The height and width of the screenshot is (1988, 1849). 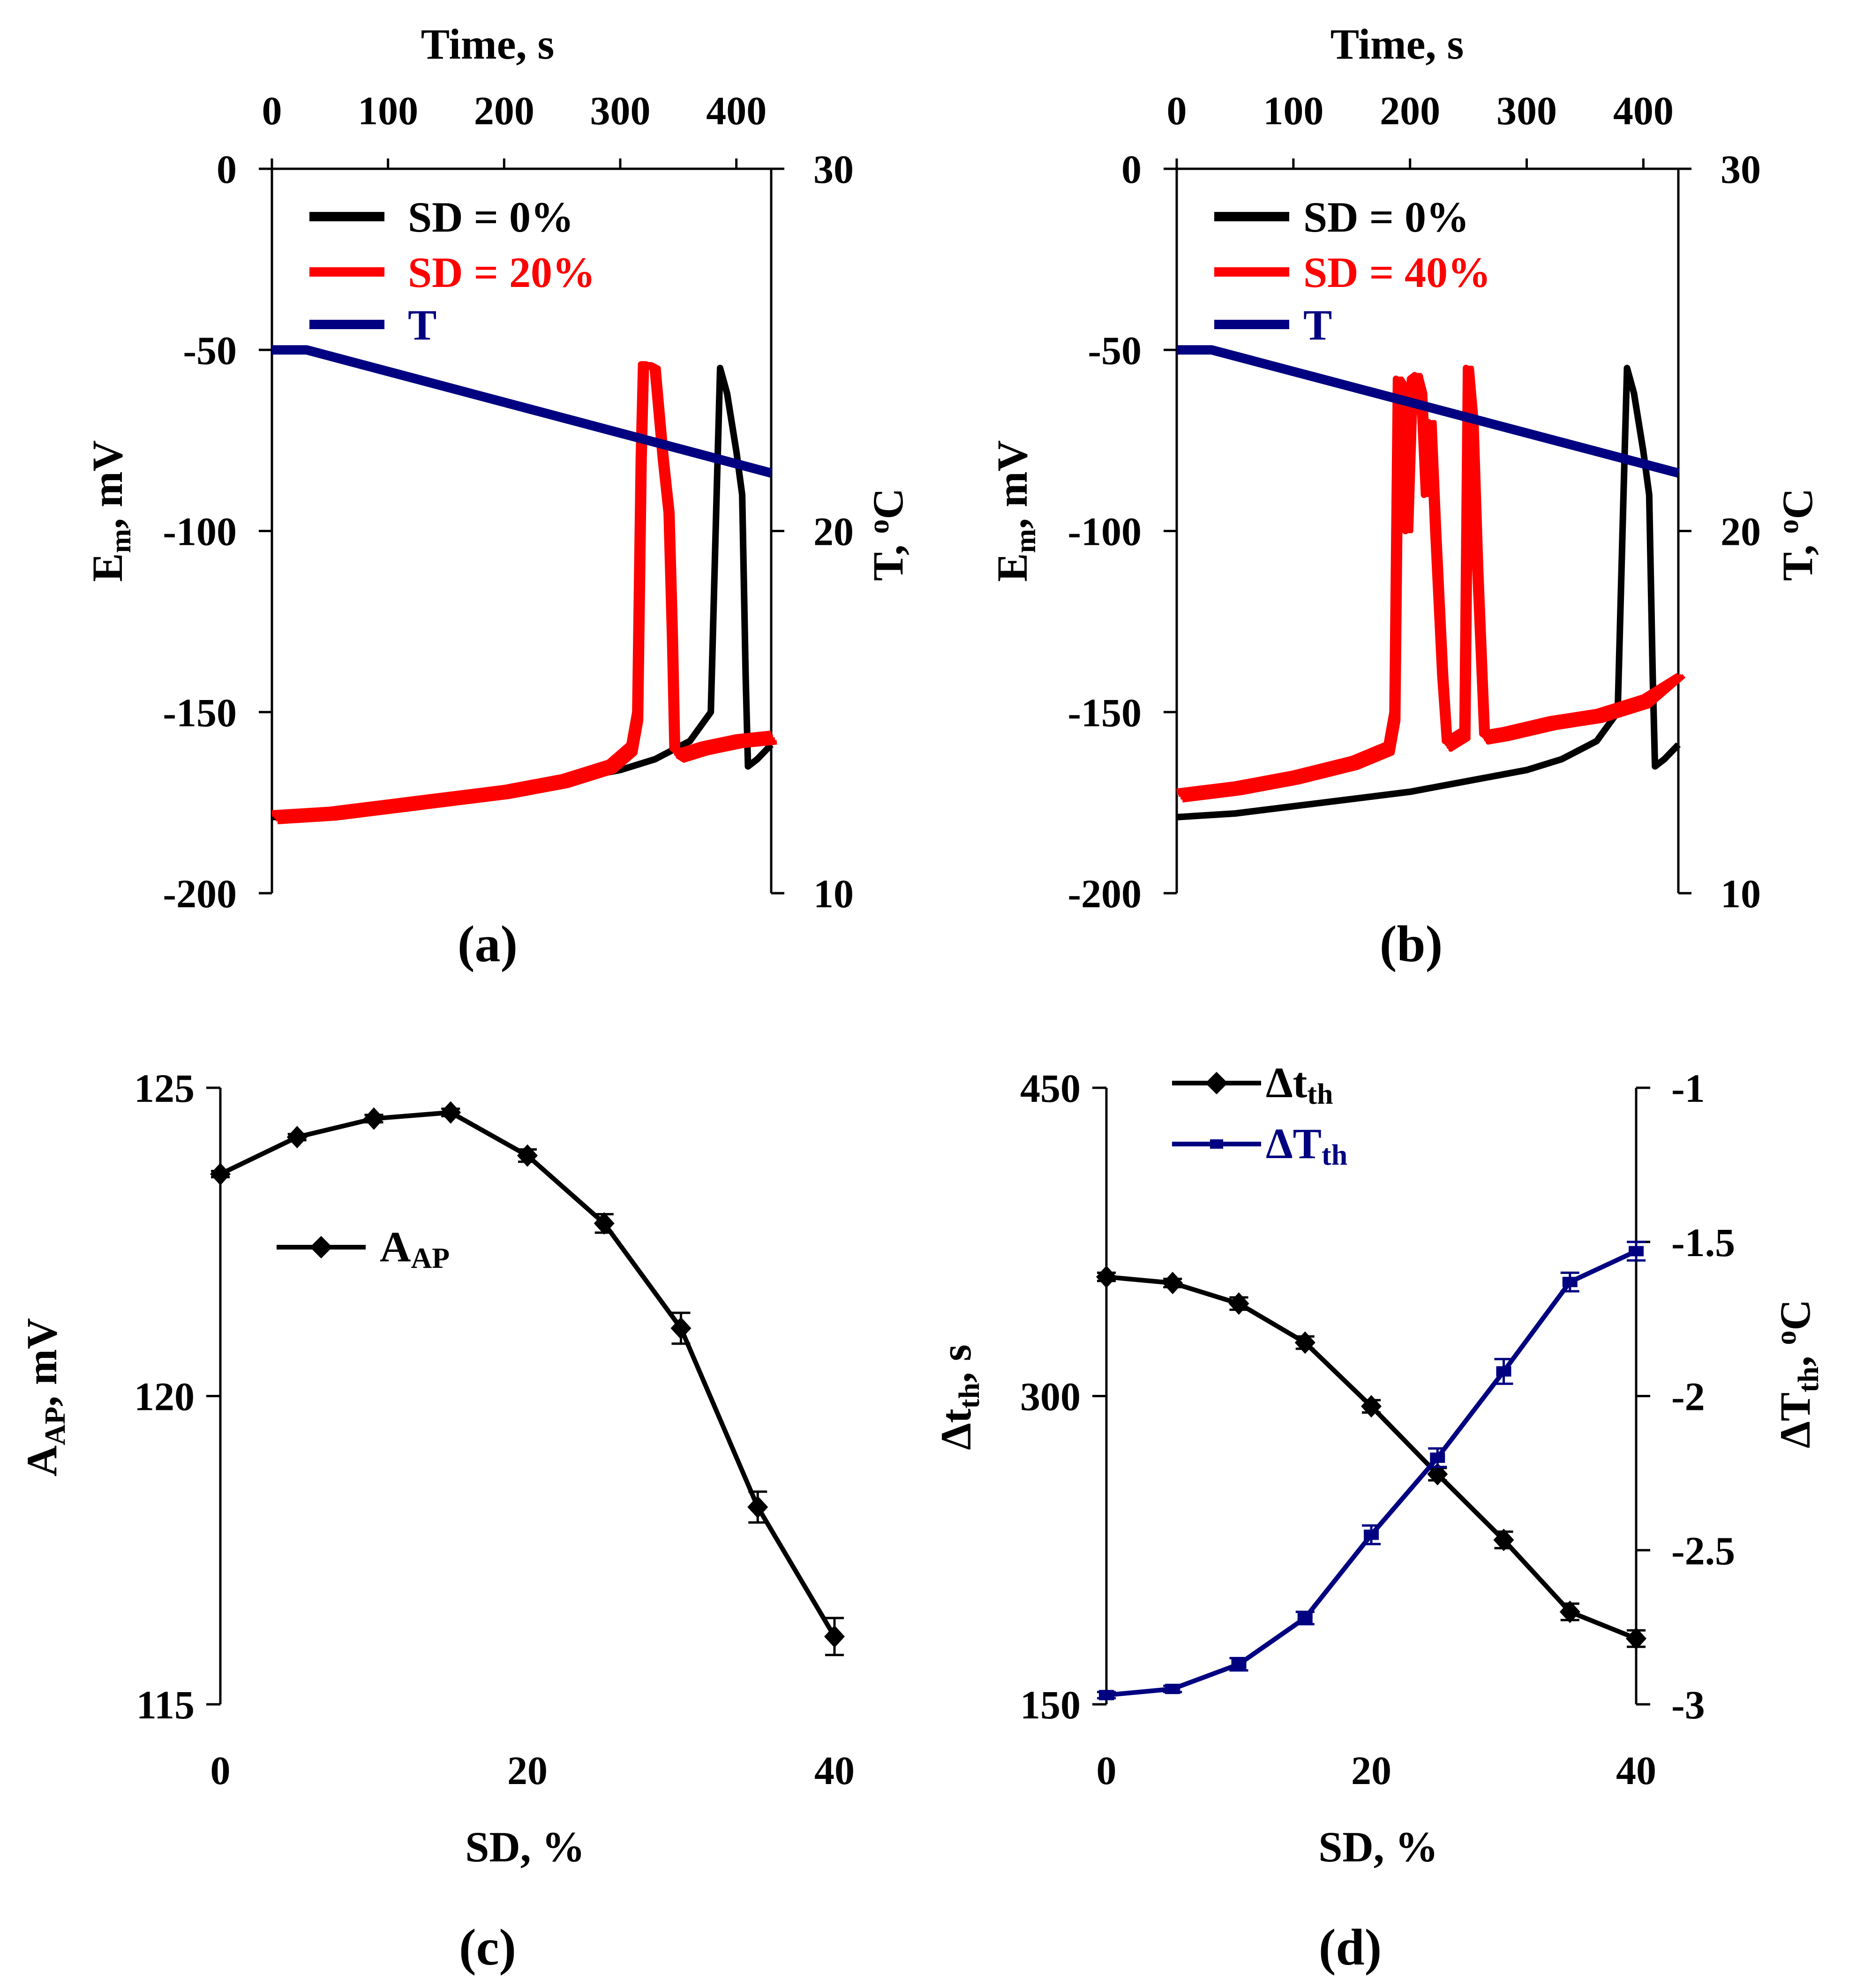 What do you see at coordinates (1050, 1705) in the screenshot?
I see `y-left-tick-label: 150` at bounding box center [1050, 1705].